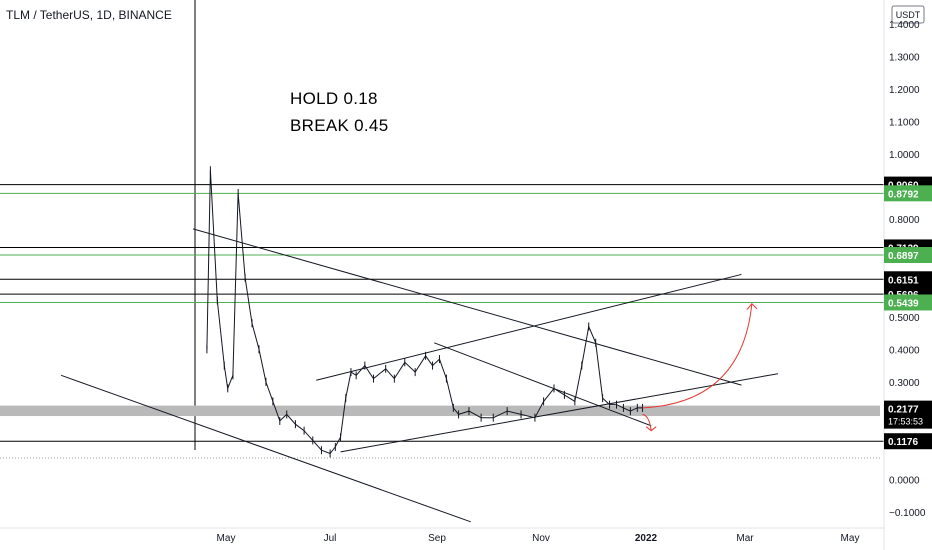 This screenshot has height=550, width=932. I want to click on price-tick-label: 0.5000, so click(904, 318).